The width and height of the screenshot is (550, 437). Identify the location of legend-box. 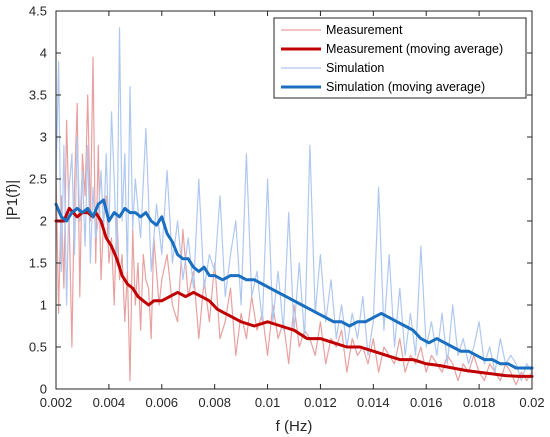
(400, 58).